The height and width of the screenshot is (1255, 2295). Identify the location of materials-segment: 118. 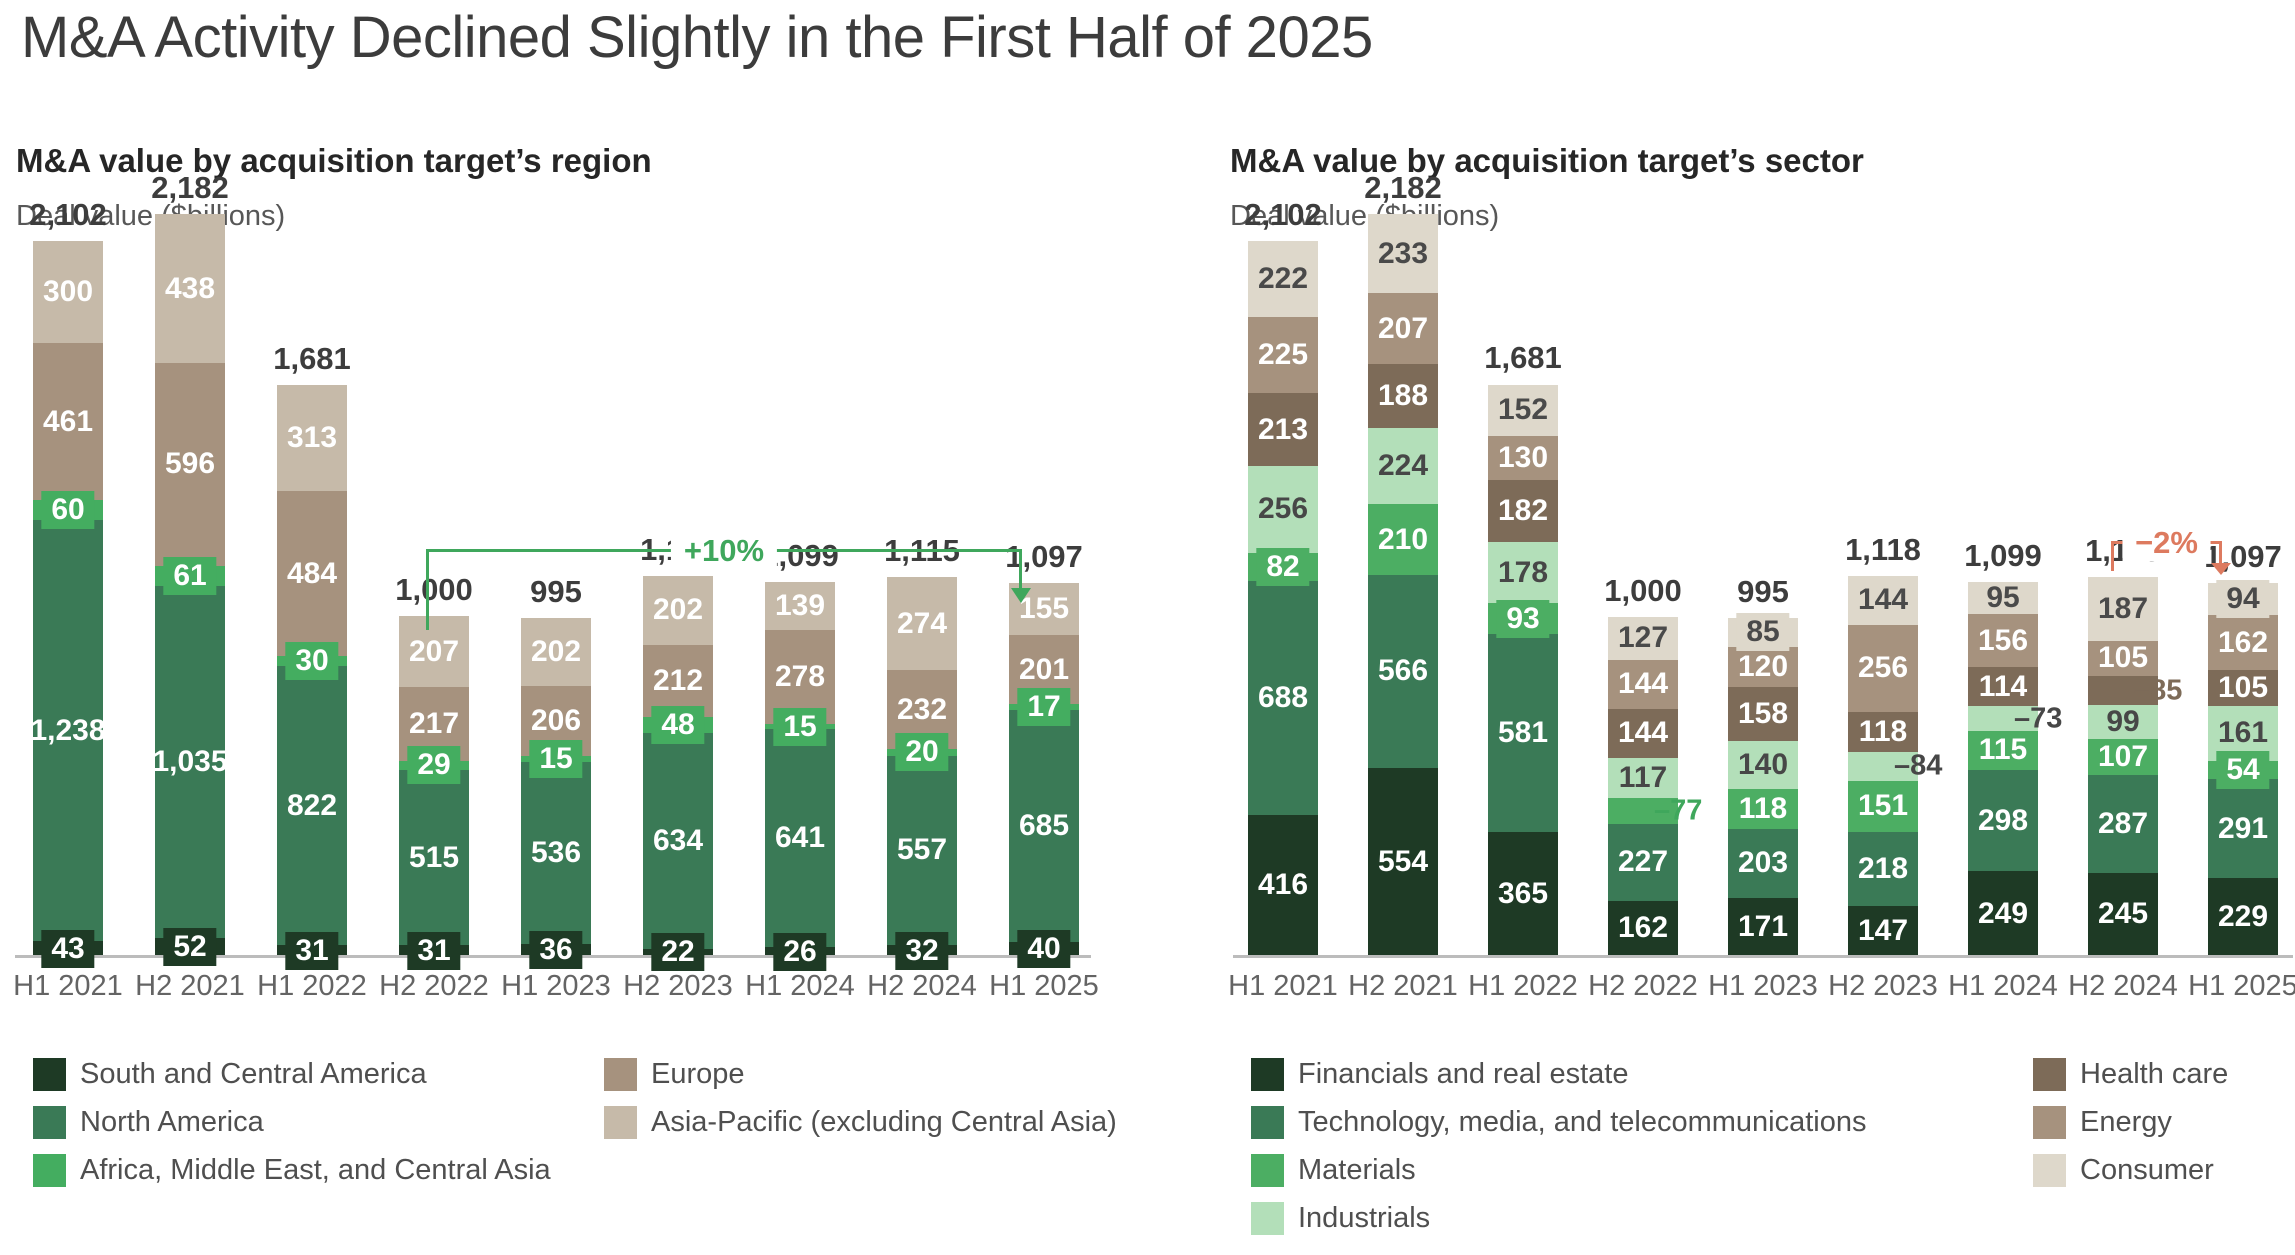
(1763, 808).